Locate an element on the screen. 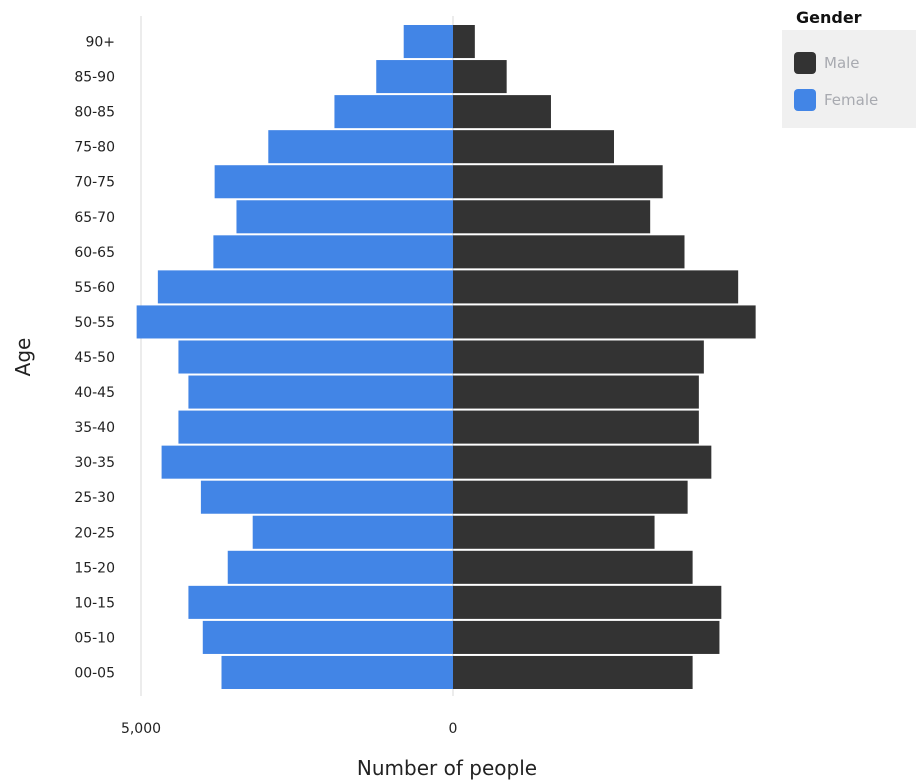  y-tick-15-20: 15-20 is located at coordinates (94, 568).